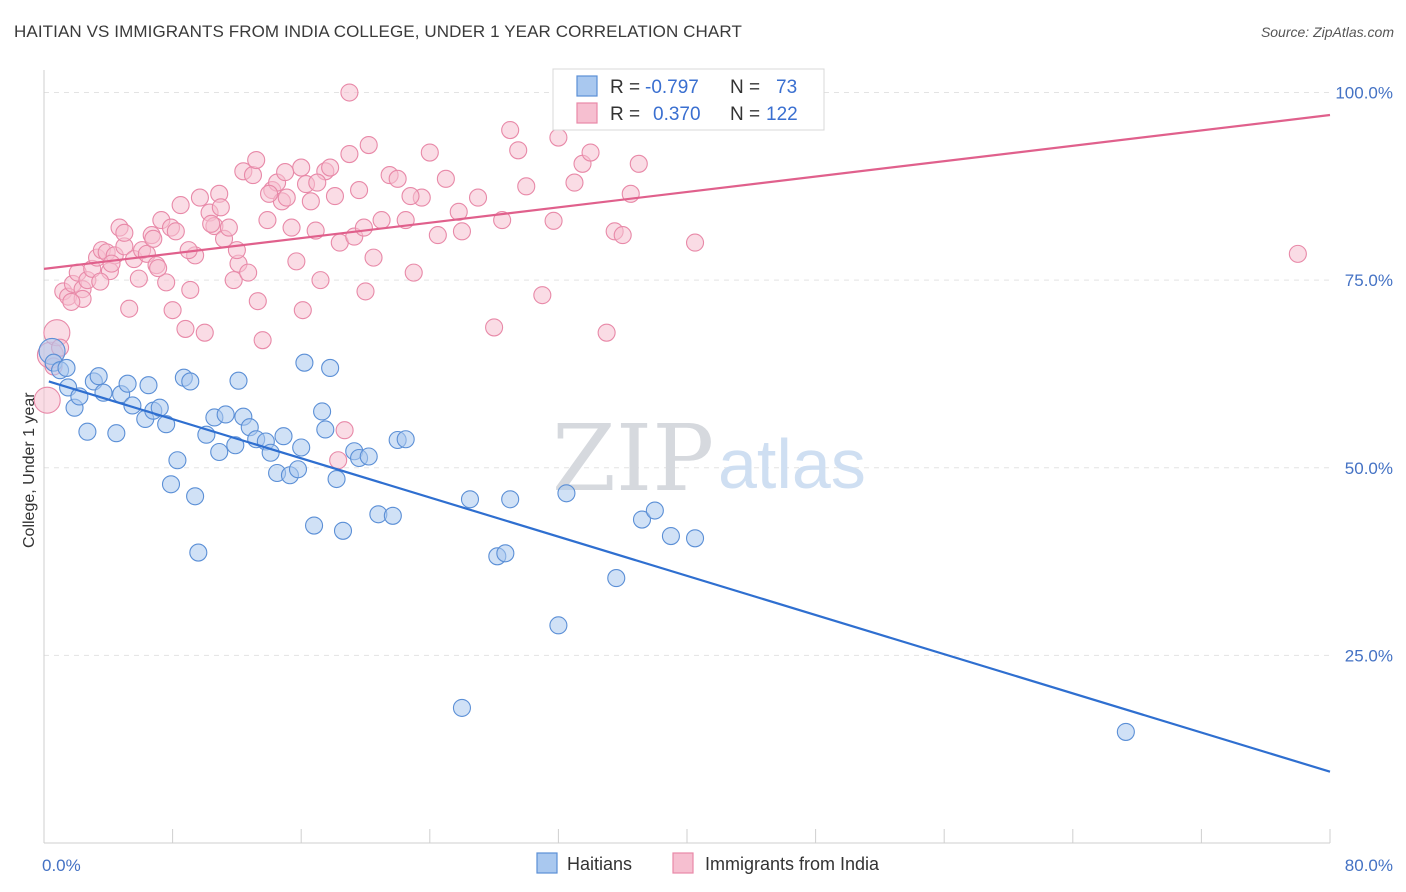 This screenshot has height=892, width=1406. I want to click on watermark-atlas: atlas, so click(792, 464).